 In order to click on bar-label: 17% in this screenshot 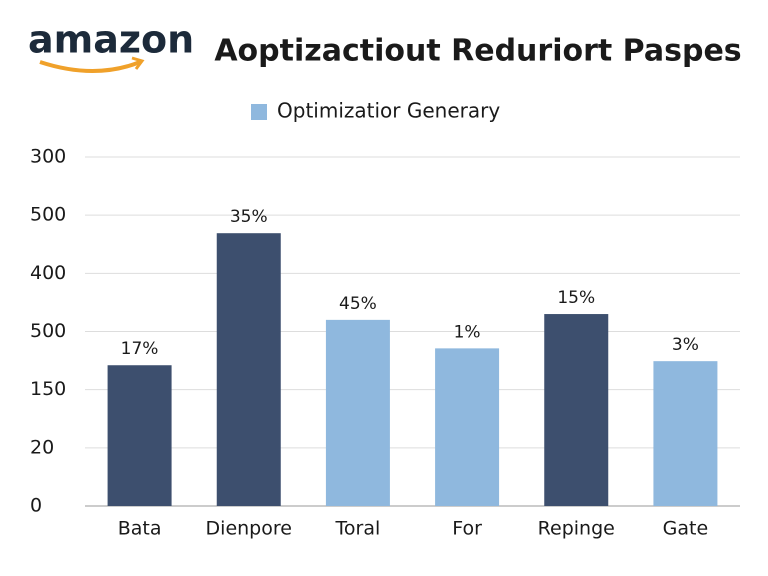, I will do `click(140, 349)`.